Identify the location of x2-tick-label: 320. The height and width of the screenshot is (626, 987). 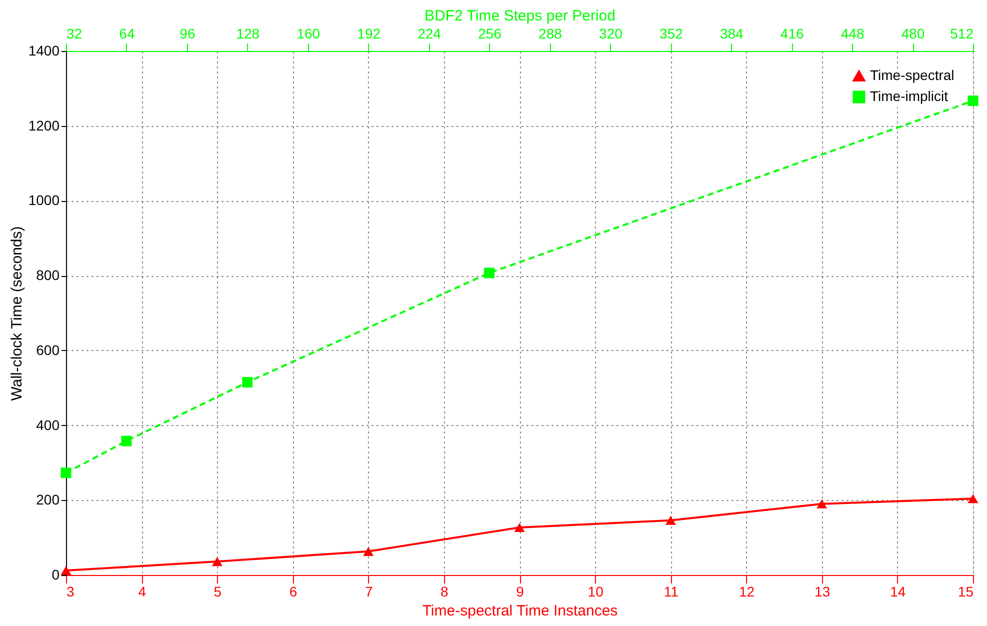
(611, 34).